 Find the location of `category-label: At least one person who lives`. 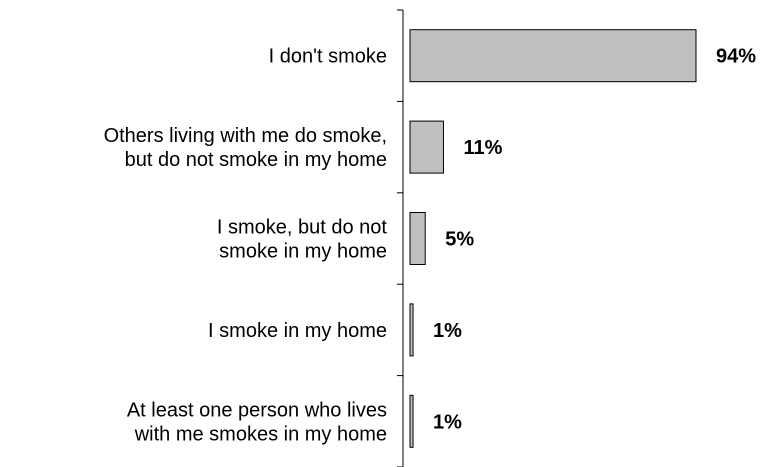

category-label: At least one person who lives is located at coordinates (257, 410).